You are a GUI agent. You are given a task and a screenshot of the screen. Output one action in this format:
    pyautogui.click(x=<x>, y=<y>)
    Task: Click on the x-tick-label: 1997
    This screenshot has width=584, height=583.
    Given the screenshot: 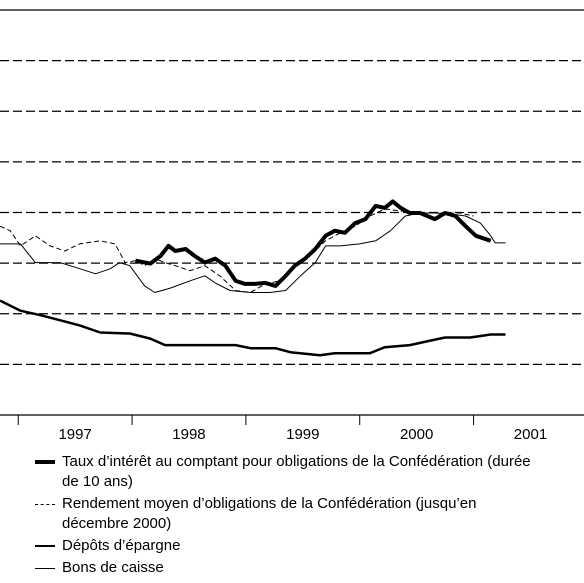 What is the action you would take?
    pyautogui.click(x=74, y=434)
    